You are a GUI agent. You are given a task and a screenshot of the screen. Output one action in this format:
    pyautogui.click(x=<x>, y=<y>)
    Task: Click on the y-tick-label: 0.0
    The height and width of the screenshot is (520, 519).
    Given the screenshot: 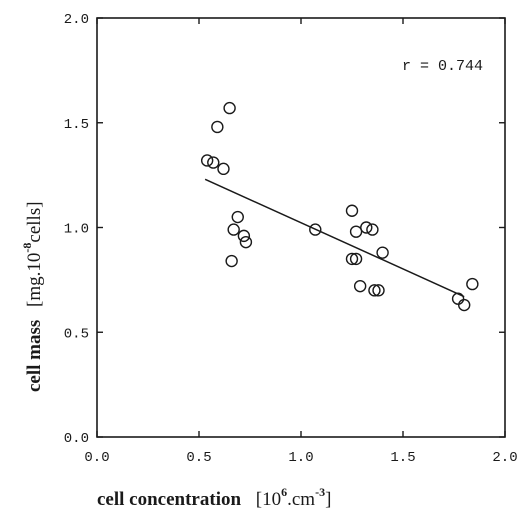 What is the action you would take?
    pyautogui.click(x=76, y=439)
    